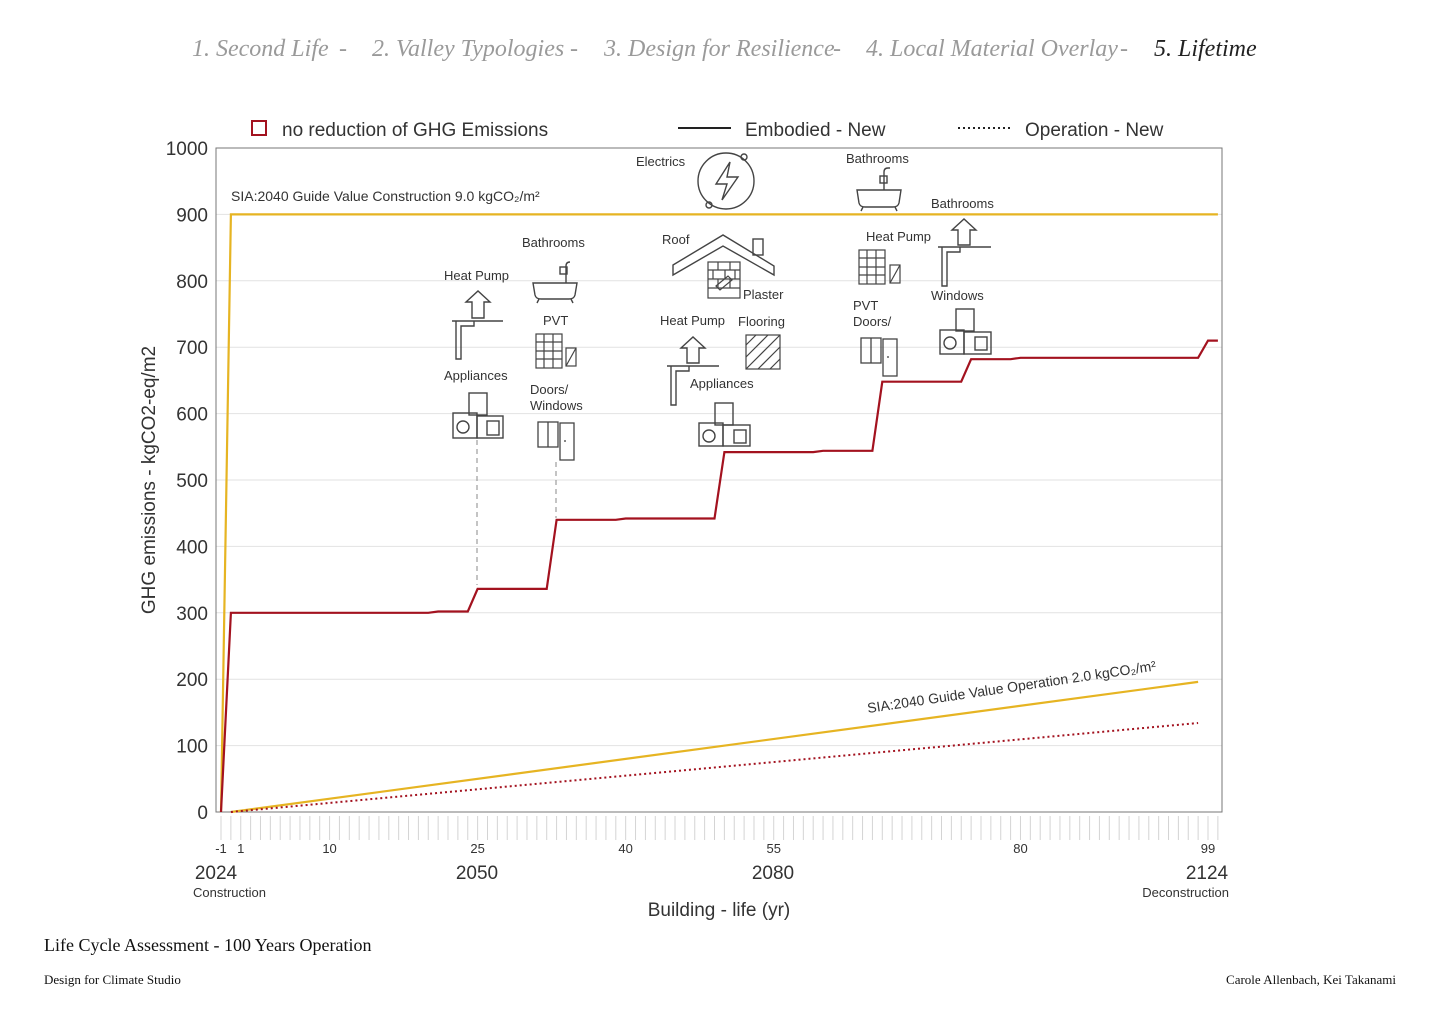 Image resolution: width=1440 pixels, height=1019 pixels. What do you see at coordinates (192, 282) in the screenshot?
I see `y-tick-label: 800` at bounding box center [192, 282].